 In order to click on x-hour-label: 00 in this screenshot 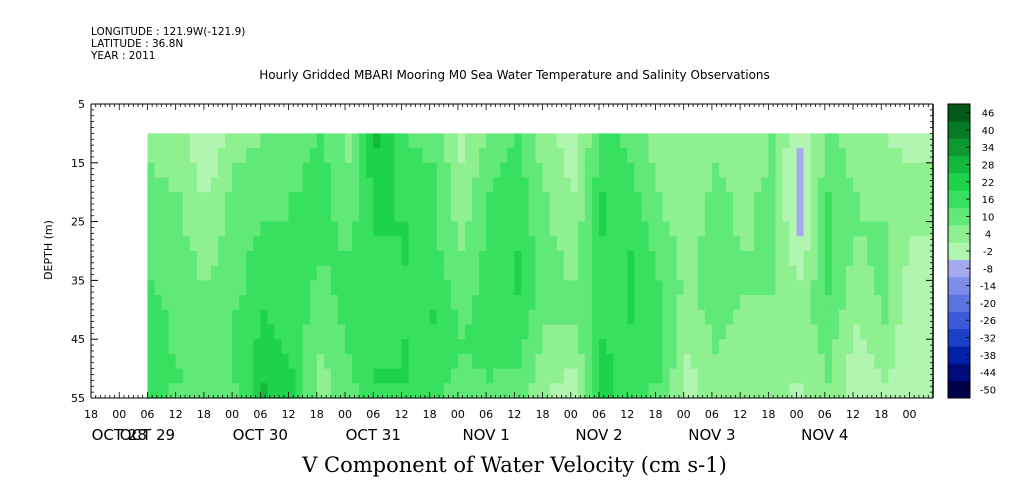, I will do `click(458, 414)`.